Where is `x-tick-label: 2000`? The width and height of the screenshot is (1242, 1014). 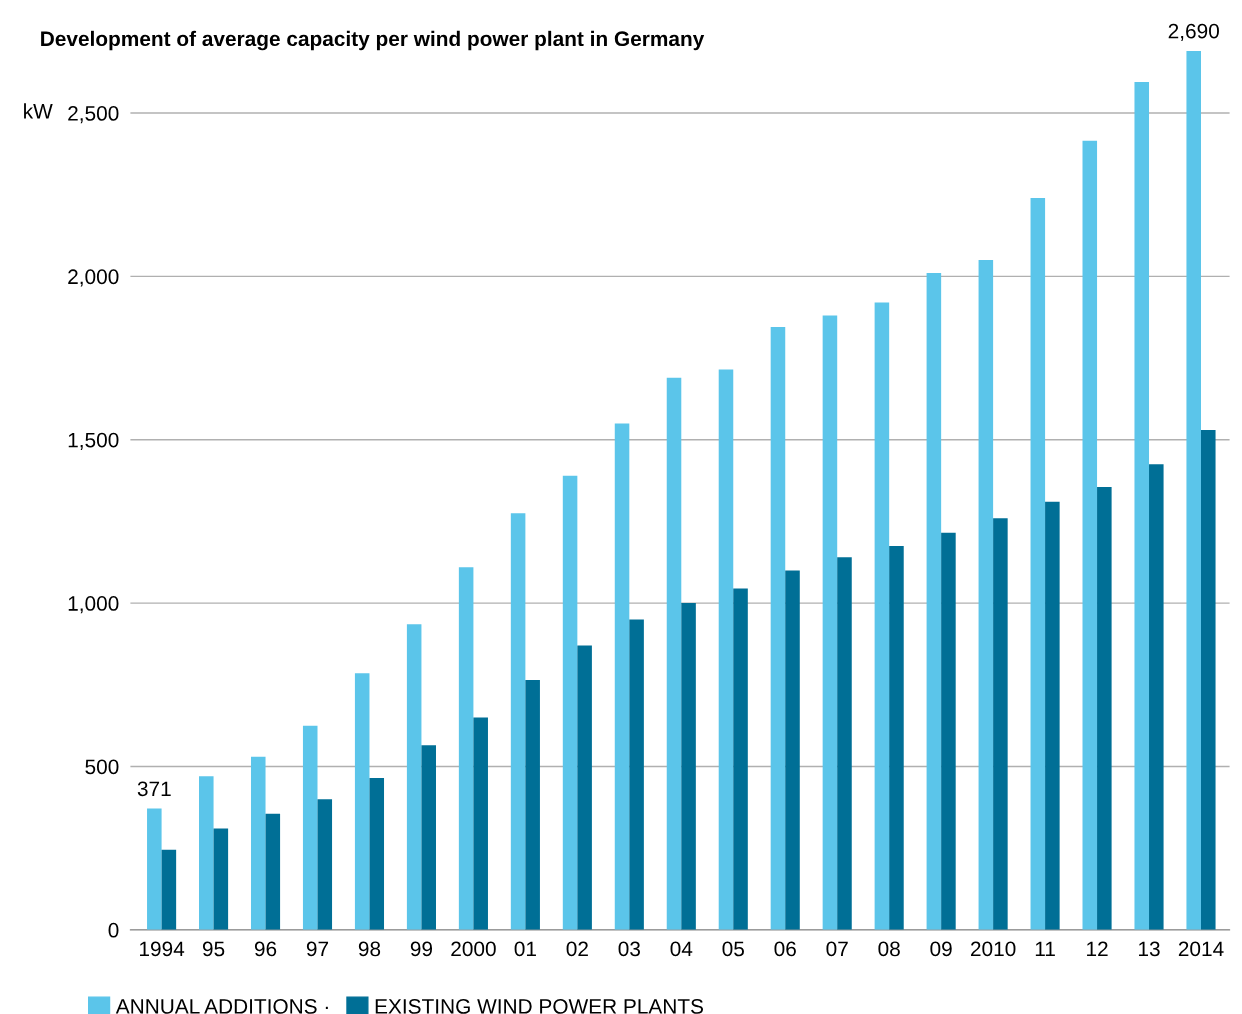 x-tick-label: 2000 is located at coordinates (473, 949).